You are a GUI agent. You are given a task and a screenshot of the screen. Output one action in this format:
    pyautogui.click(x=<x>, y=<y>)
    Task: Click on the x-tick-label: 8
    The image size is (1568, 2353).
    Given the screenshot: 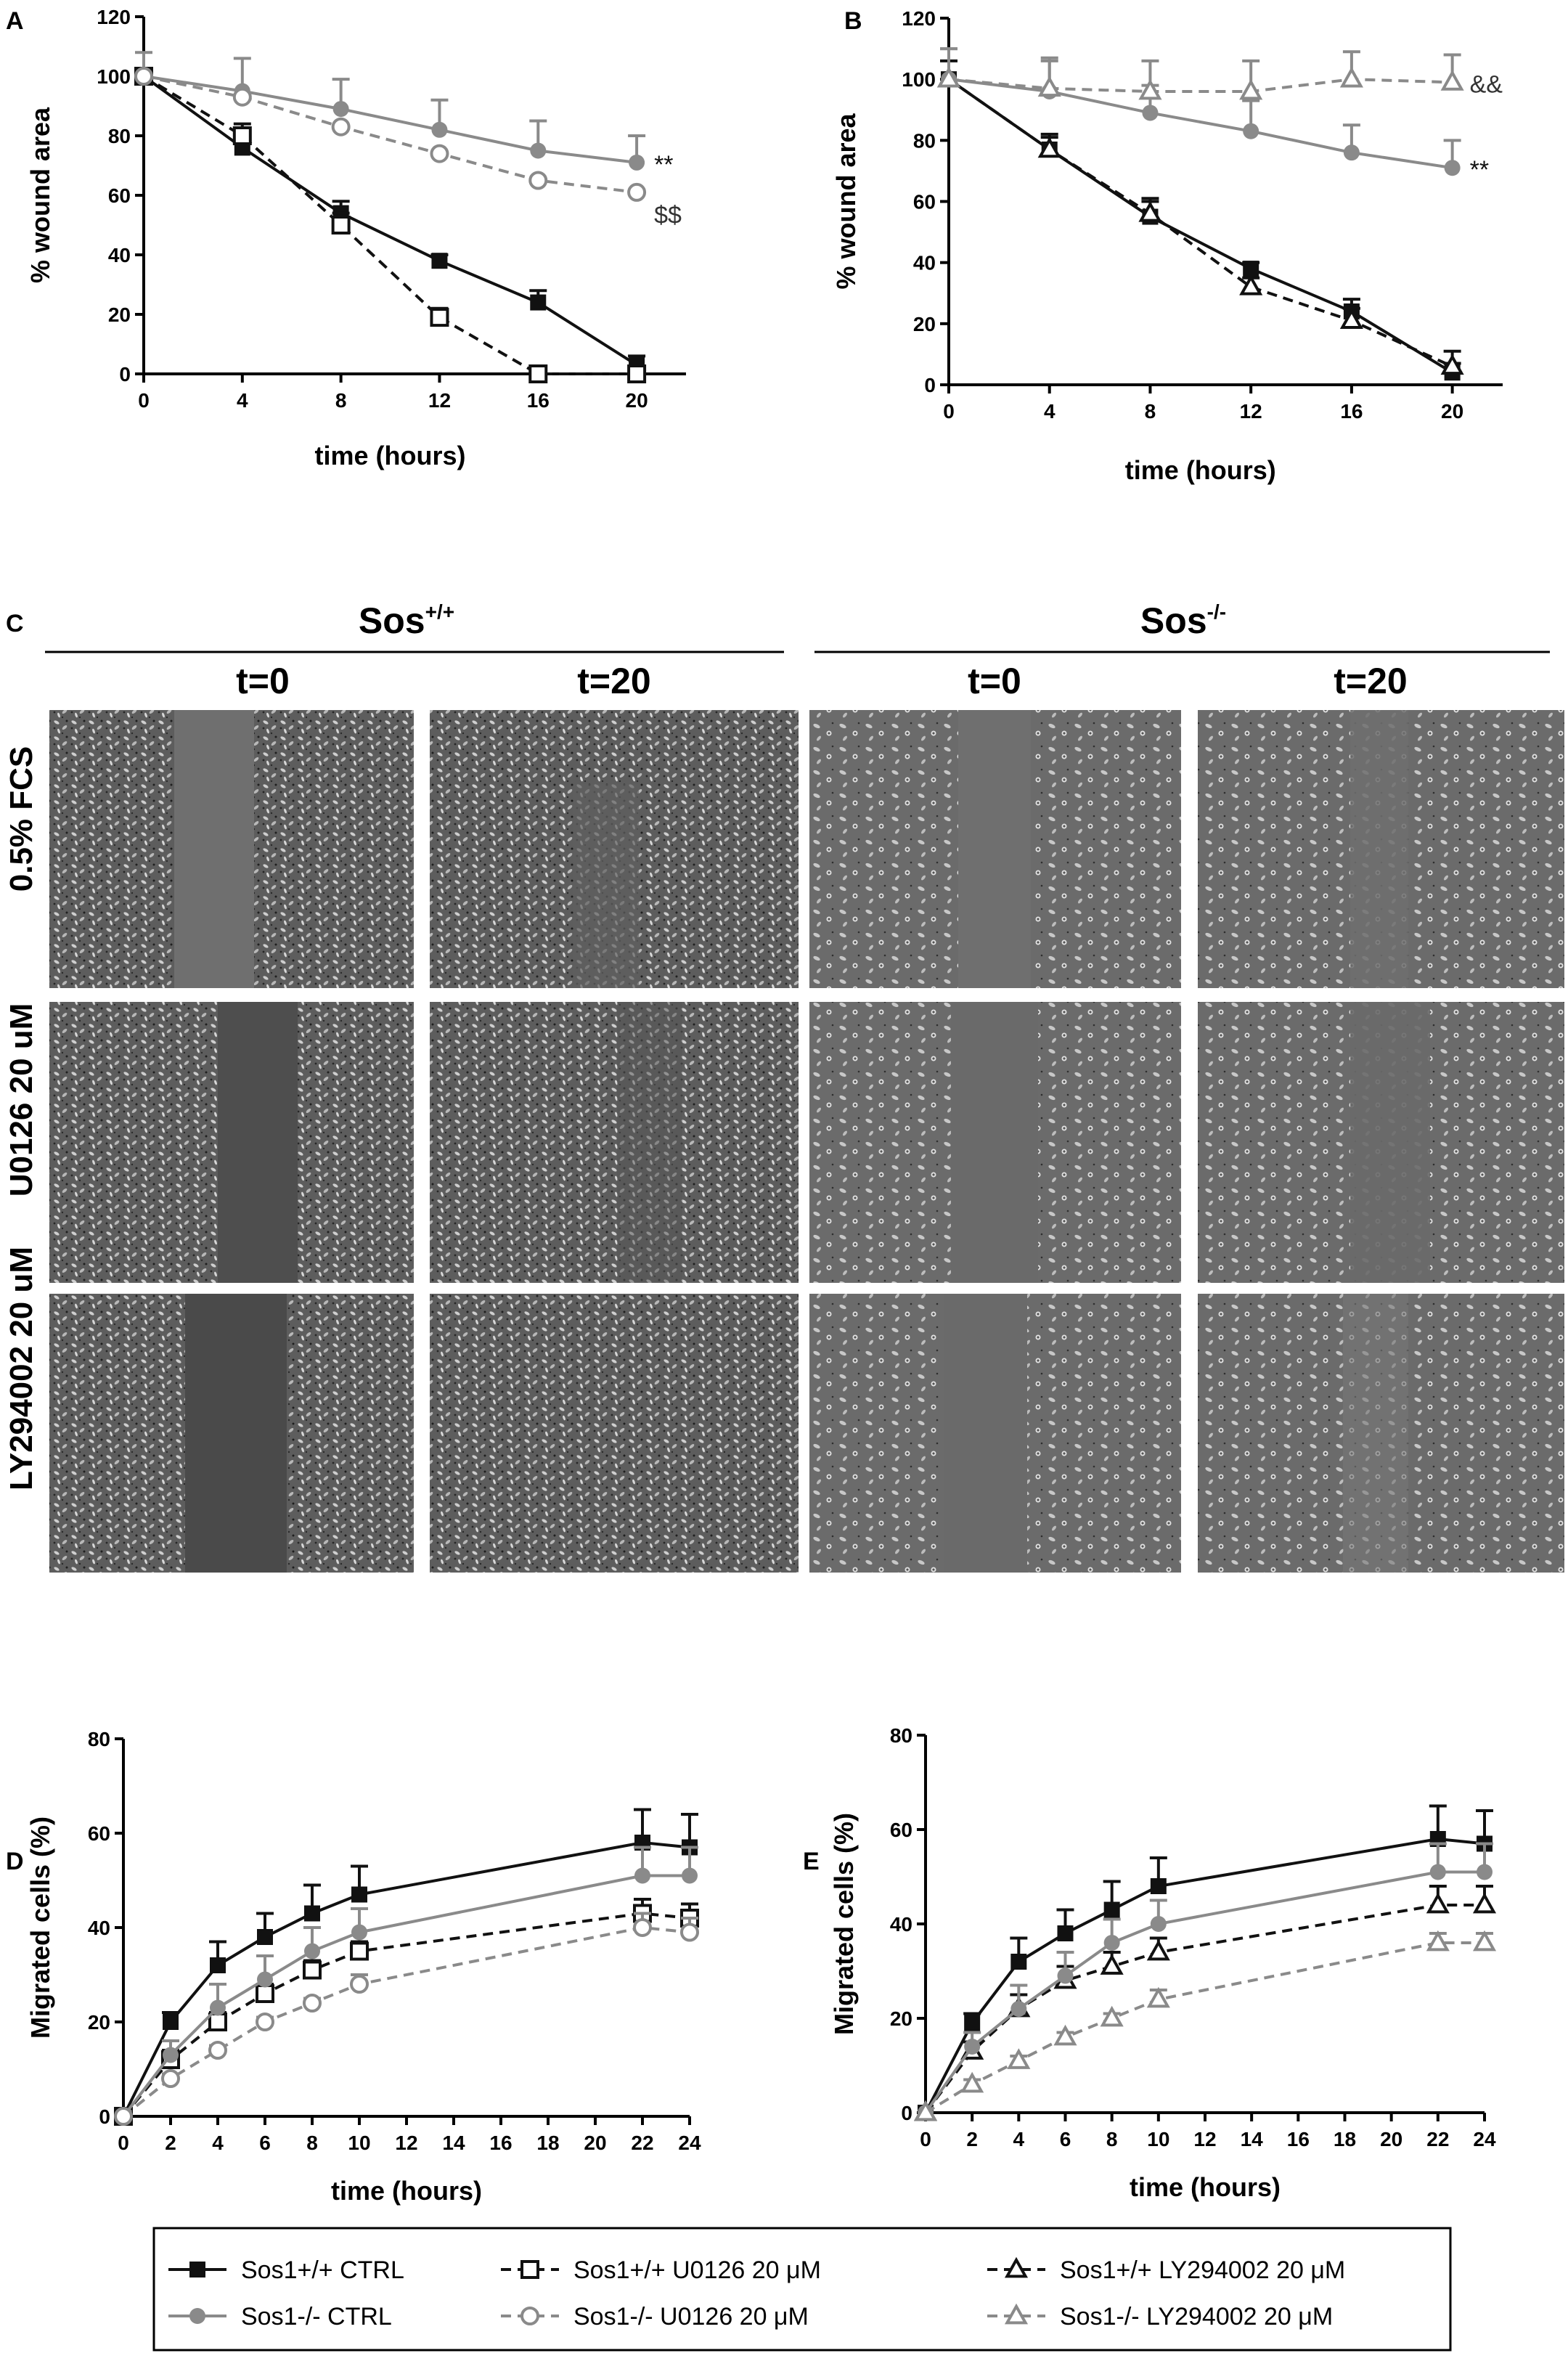 What is the action you would take?
    pyautogui.click(x=1112, y=2139)
    